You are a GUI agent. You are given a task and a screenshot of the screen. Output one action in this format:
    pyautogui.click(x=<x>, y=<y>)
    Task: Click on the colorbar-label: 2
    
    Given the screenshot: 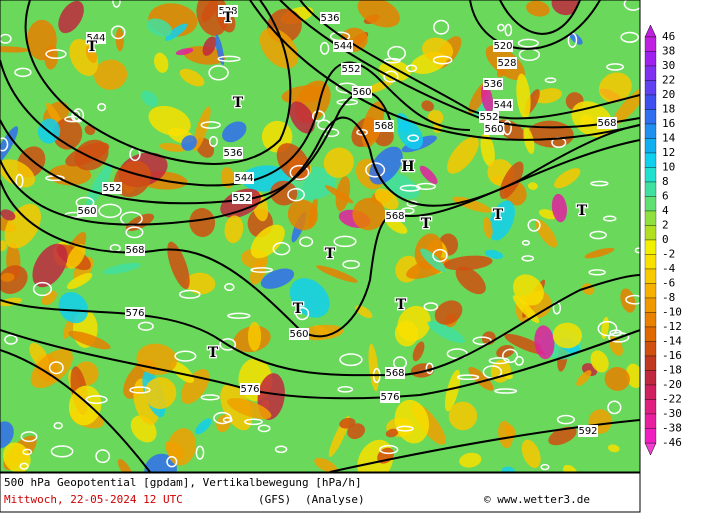 What is the action you would take?
    pyautogui.click(x=665, y=225)
    